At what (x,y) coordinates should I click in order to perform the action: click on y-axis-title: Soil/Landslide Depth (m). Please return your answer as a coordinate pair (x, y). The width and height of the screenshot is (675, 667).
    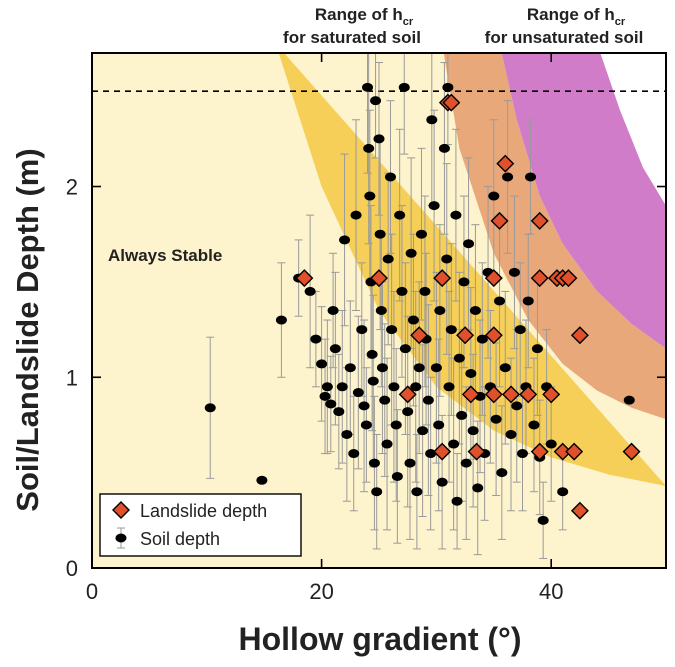
    Looking at the image, I should click on (27, 329).